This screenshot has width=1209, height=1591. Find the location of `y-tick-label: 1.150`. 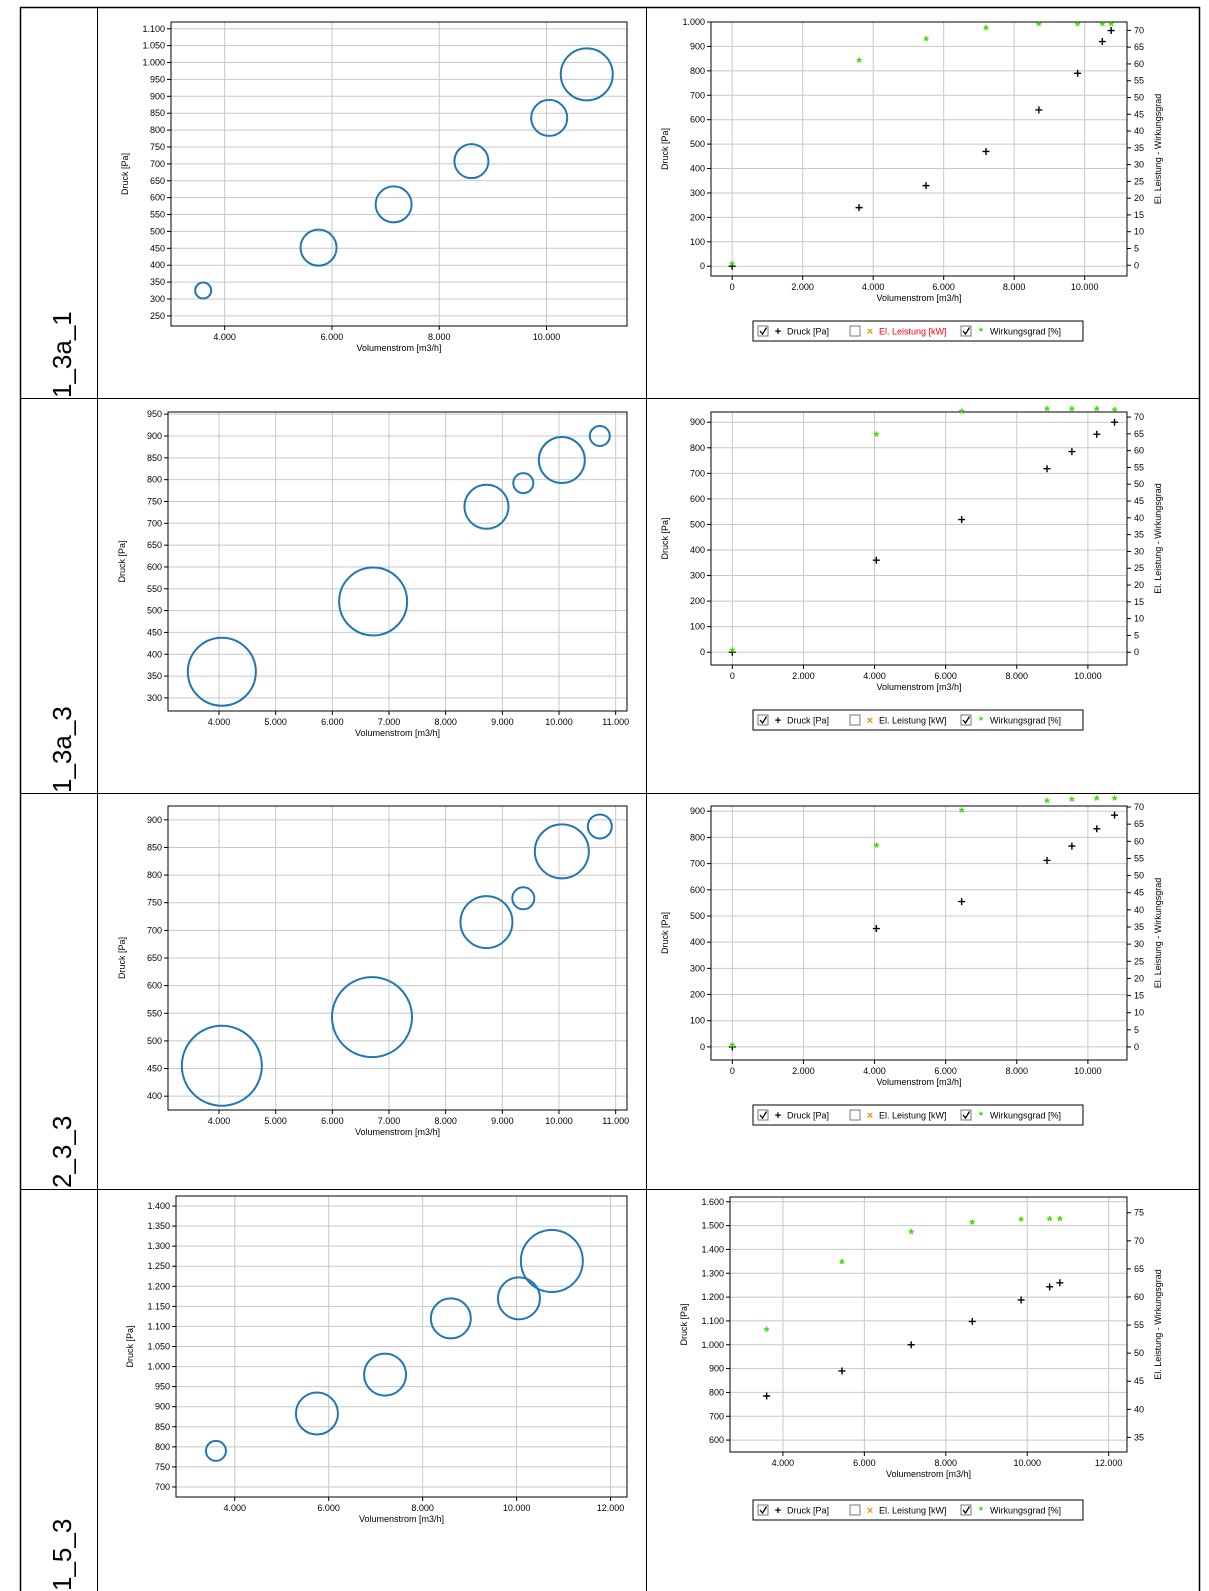

y-tick-label: 1.150 is located at coordinates (158, 1306).